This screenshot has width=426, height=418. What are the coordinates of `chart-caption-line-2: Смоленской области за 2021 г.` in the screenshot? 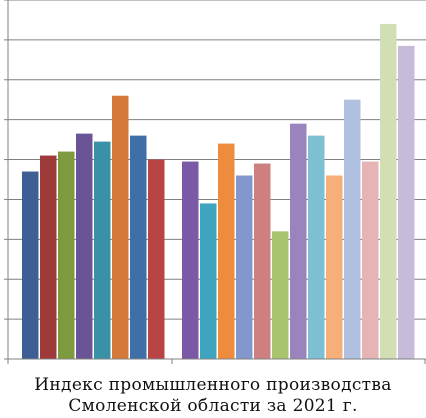 It's located at (213, 406).